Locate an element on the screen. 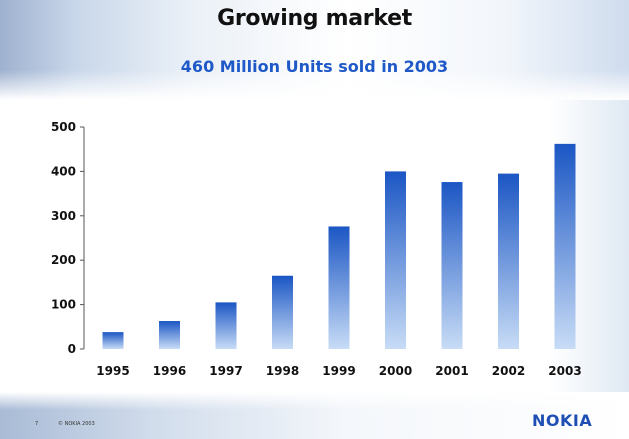 The image size is (629, 439). y-tick-label: 500 is located at coordinates (63, 127).